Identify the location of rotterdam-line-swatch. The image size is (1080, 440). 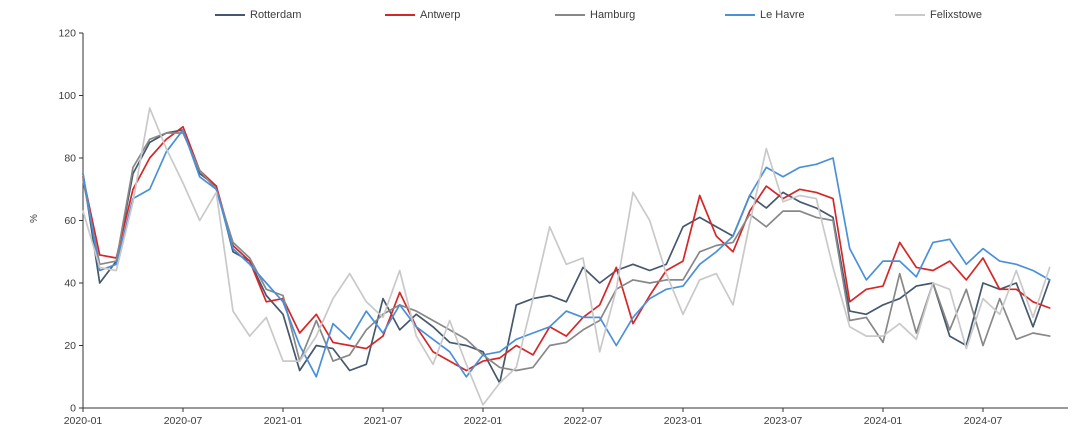
(230, 15).